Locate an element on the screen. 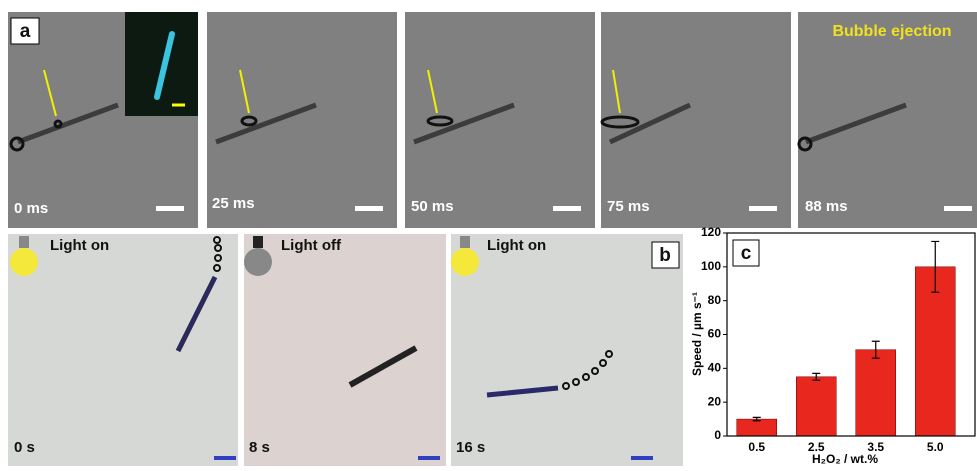  panel-label: a is located at coordinates (25, 31).